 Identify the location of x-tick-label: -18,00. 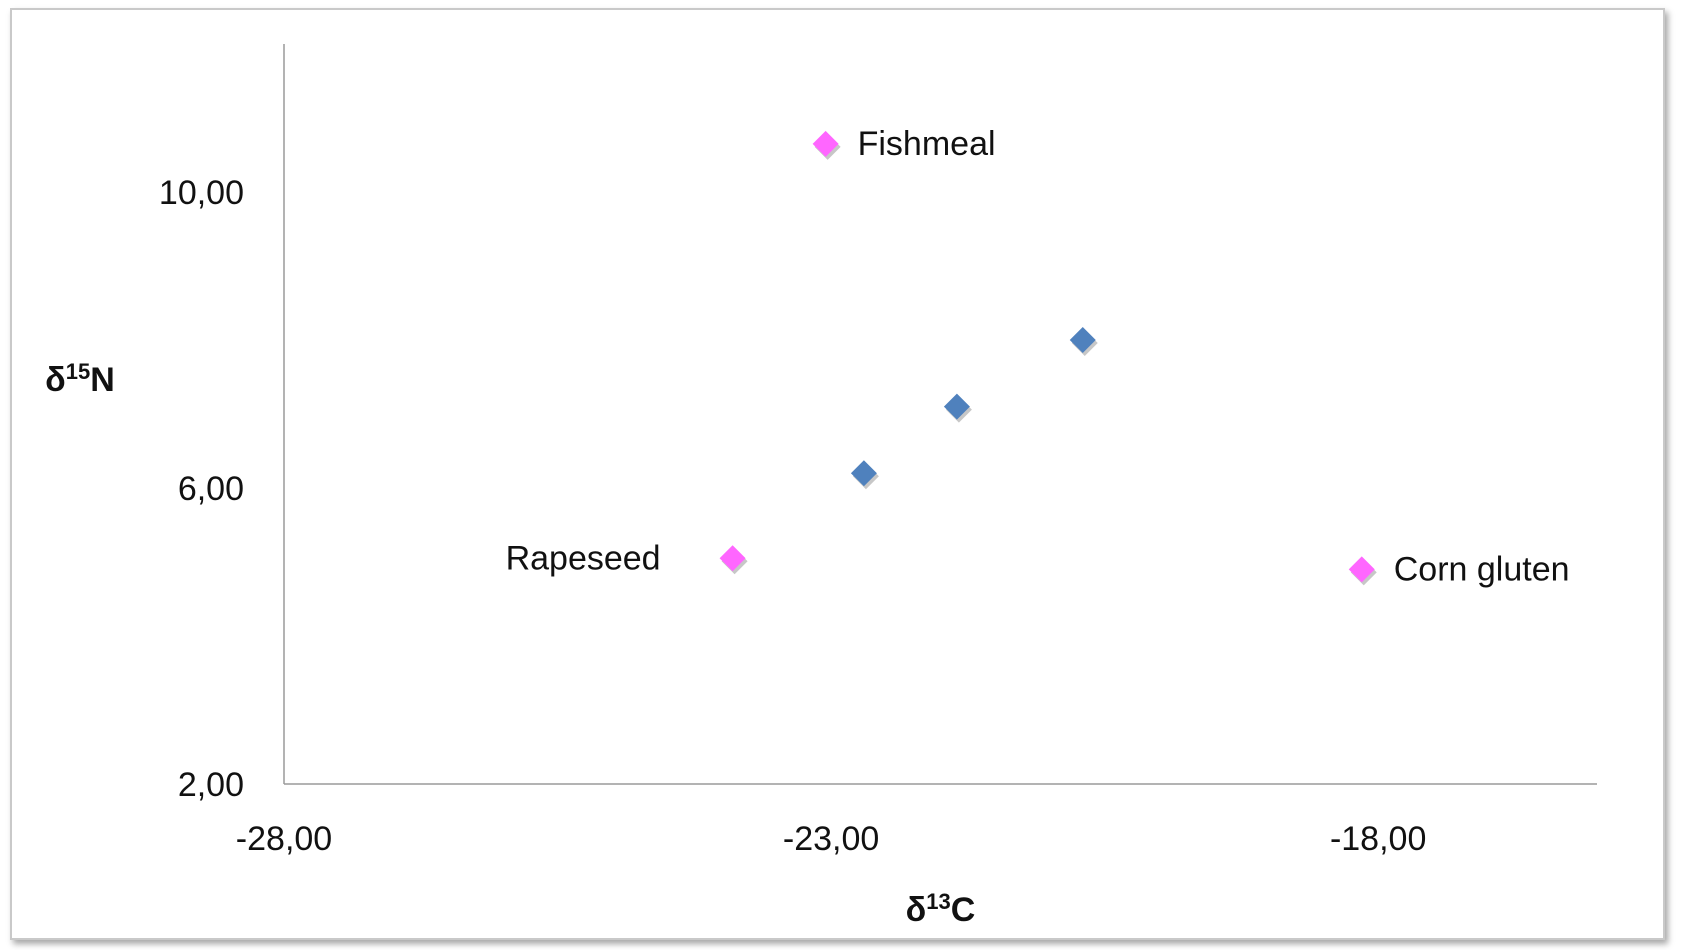
(1378, 839).